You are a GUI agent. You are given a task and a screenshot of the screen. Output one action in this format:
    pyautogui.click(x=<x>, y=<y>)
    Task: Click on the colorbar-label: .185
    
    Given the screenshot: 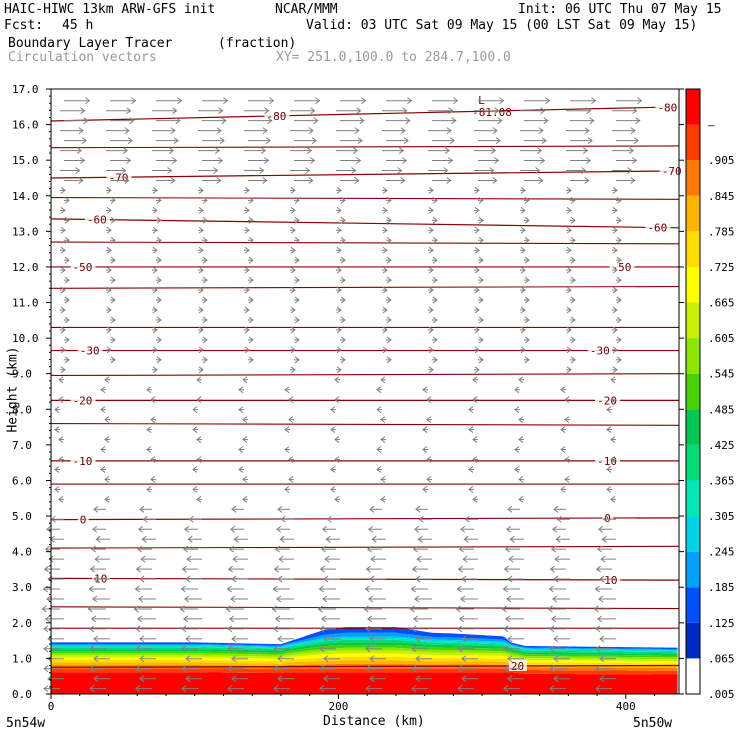 What is the action you would take?
    pyautogui.click(x=721, y=587)
    